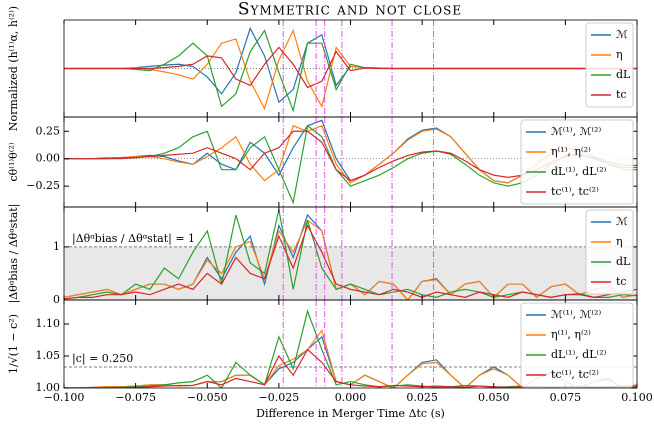 The image size is (654, 432). What do you see at coordinates (566, 397) in the screenshot?
I see `x-tick-label: 0.075` at bounding box center [566, 397].